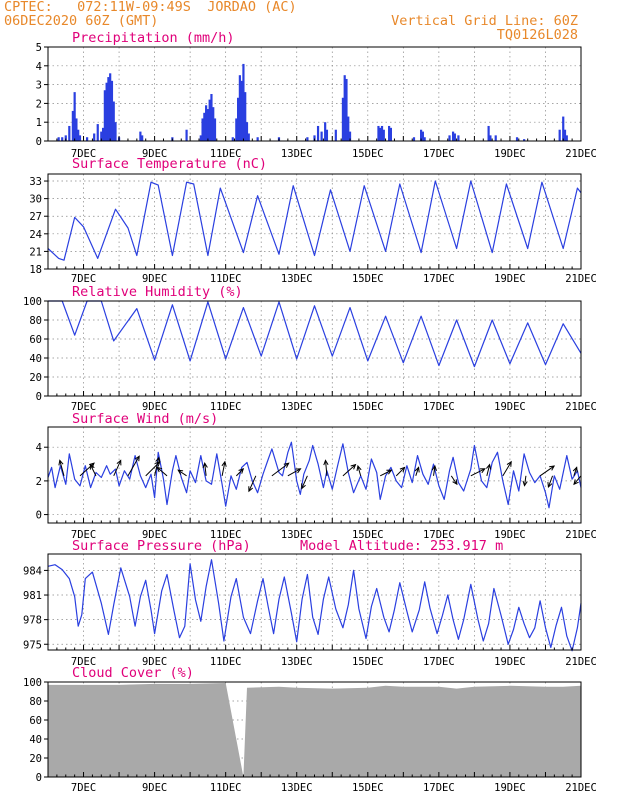  I want to click on y-tick-label: 33, so click(35, 182).